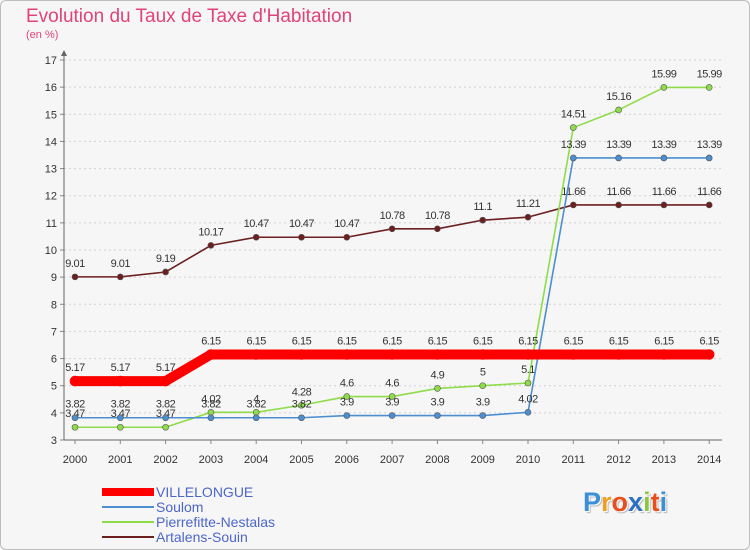 This screenshot has height=550, width=750. Describe the element at coordinates (664, 460) in the screenshot. I see `x-tick-label: 2013` at that location.